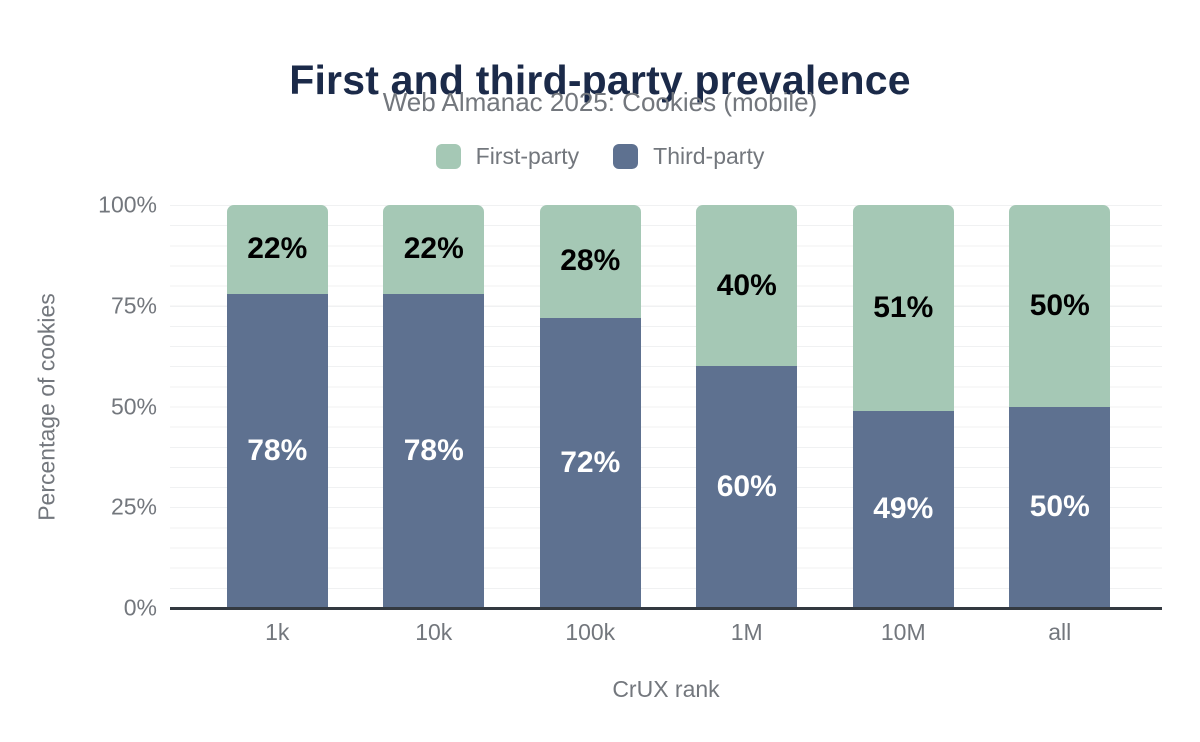 Image resolution: width=1200 pixels, height=742 pixels. What do you see at coordinates (133, 305) in the screenshot?
I see `y-tick-75: 75%` at bounding box center [133, 305].